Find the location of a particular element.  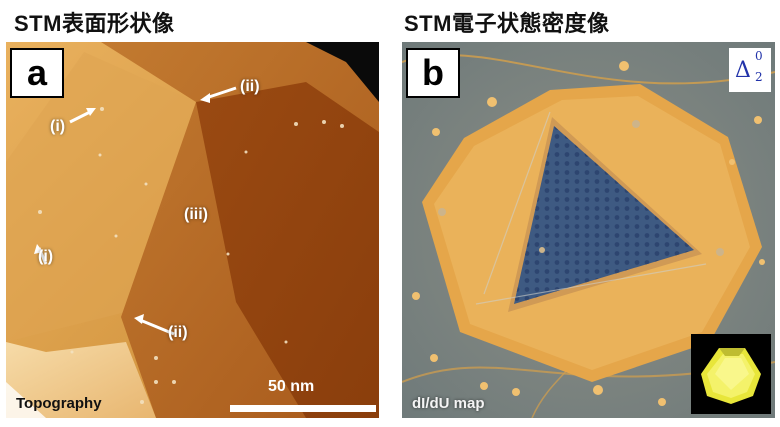

scale-bar-label: 50 nm is located at coordinates (291, 386).